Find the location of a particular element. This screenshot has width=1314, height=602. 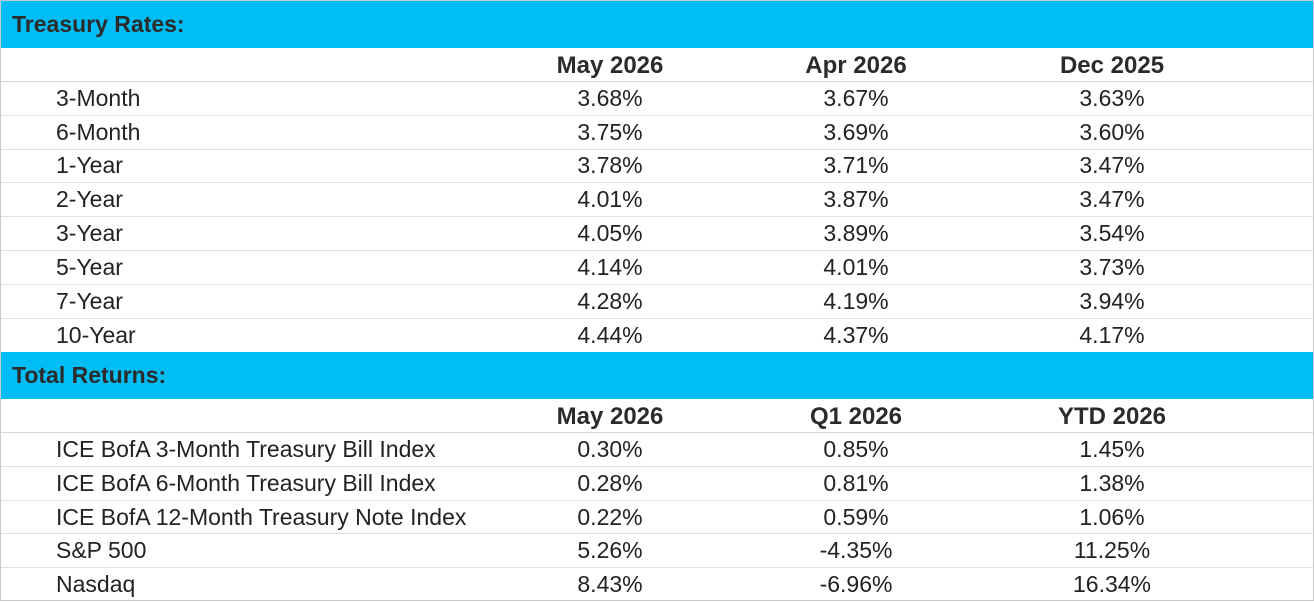

treasury-col-3-header: Dec 2025 is located at coordinates (1112, 65).